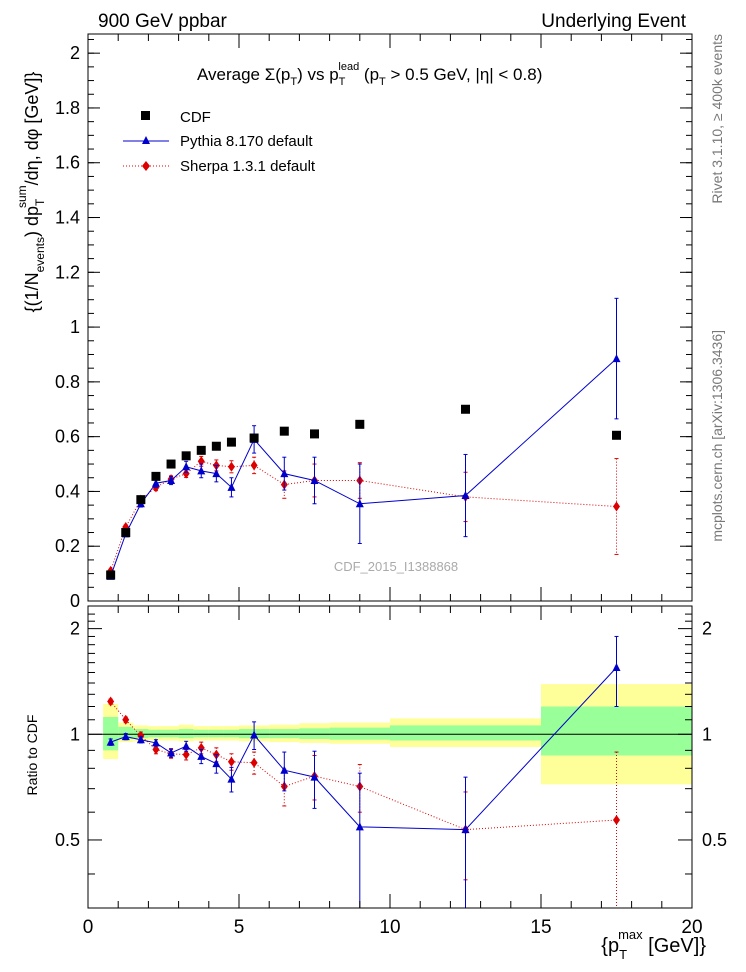  I want to click on ratio-y-tick-label: 0.5, so click(67, 840).